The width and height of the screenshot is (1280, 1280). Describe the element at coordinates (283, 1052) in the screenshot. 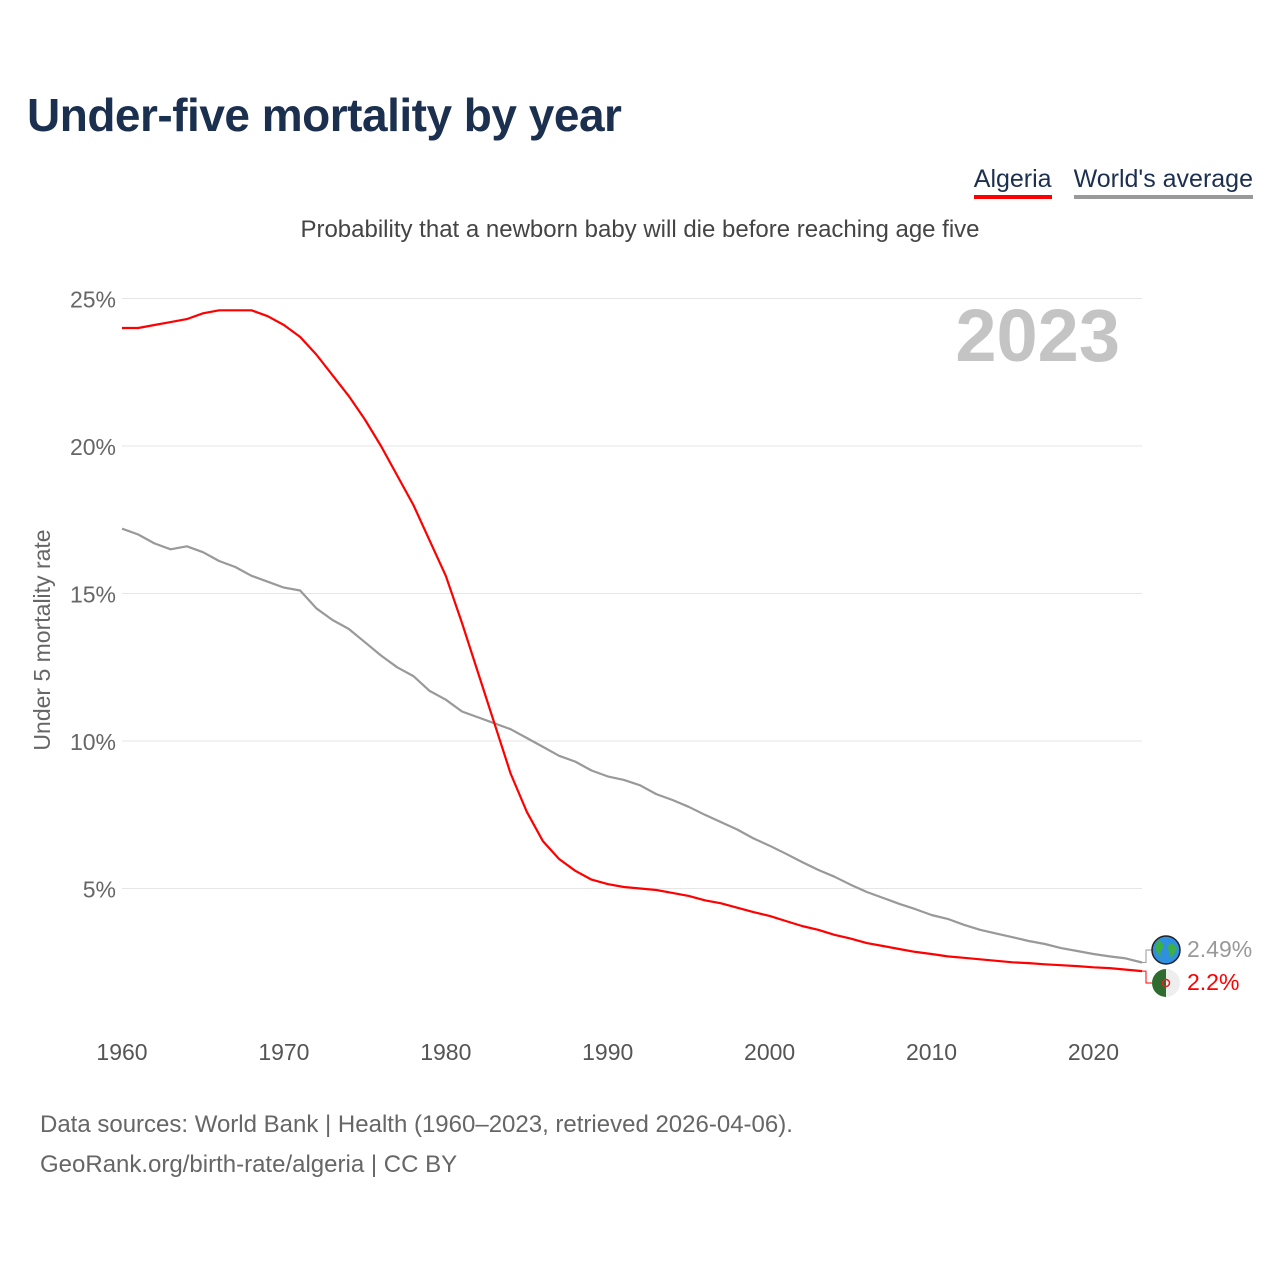

I see `x-tick-label: 1970` at that location.